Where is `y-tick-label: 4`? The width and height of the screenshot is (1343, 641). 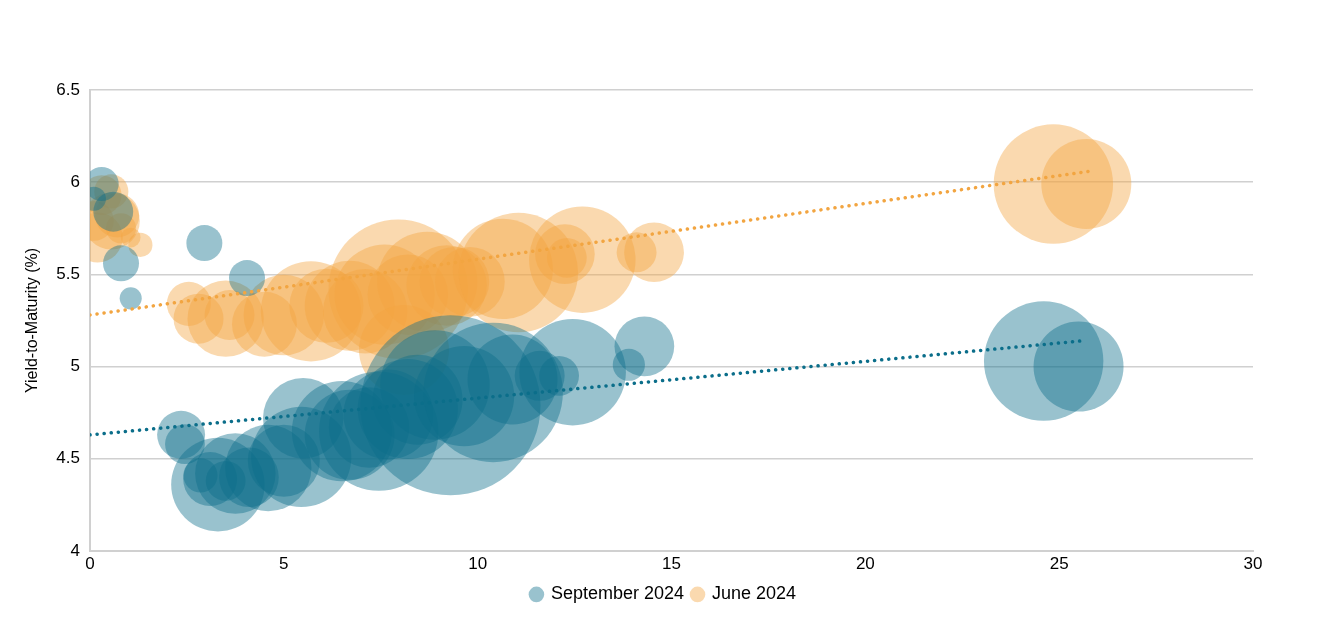 y-tick-label: 4 is located at coordinates (75, 550).